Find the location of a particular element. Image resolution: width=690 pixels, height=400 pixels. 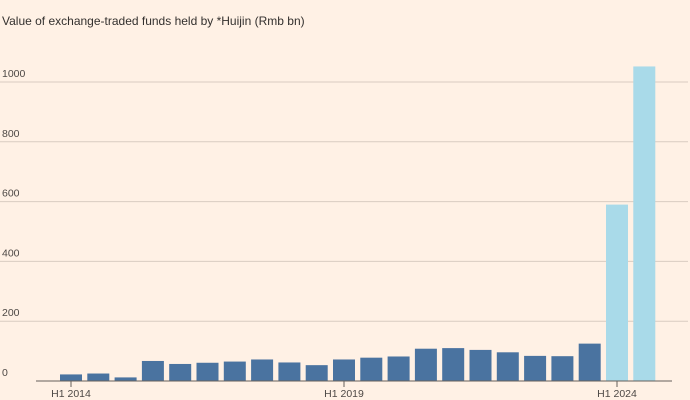

bar-h1-2022 is located at coordinates (507, 366).